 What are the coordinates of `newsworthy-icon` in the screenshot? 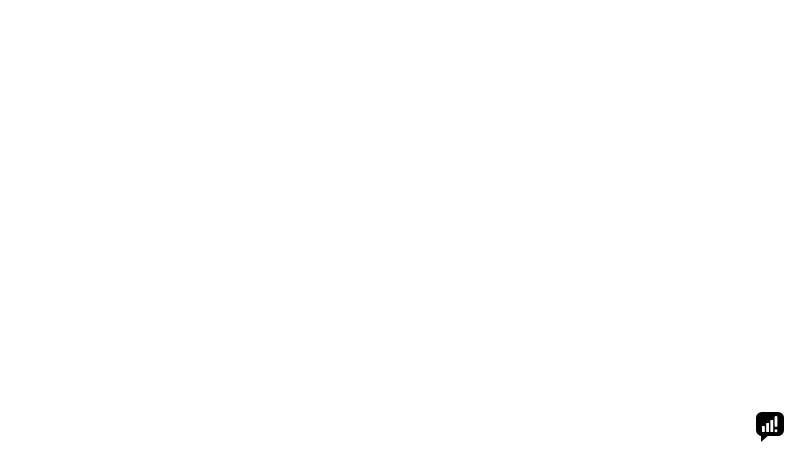 It's located at (770, 427).